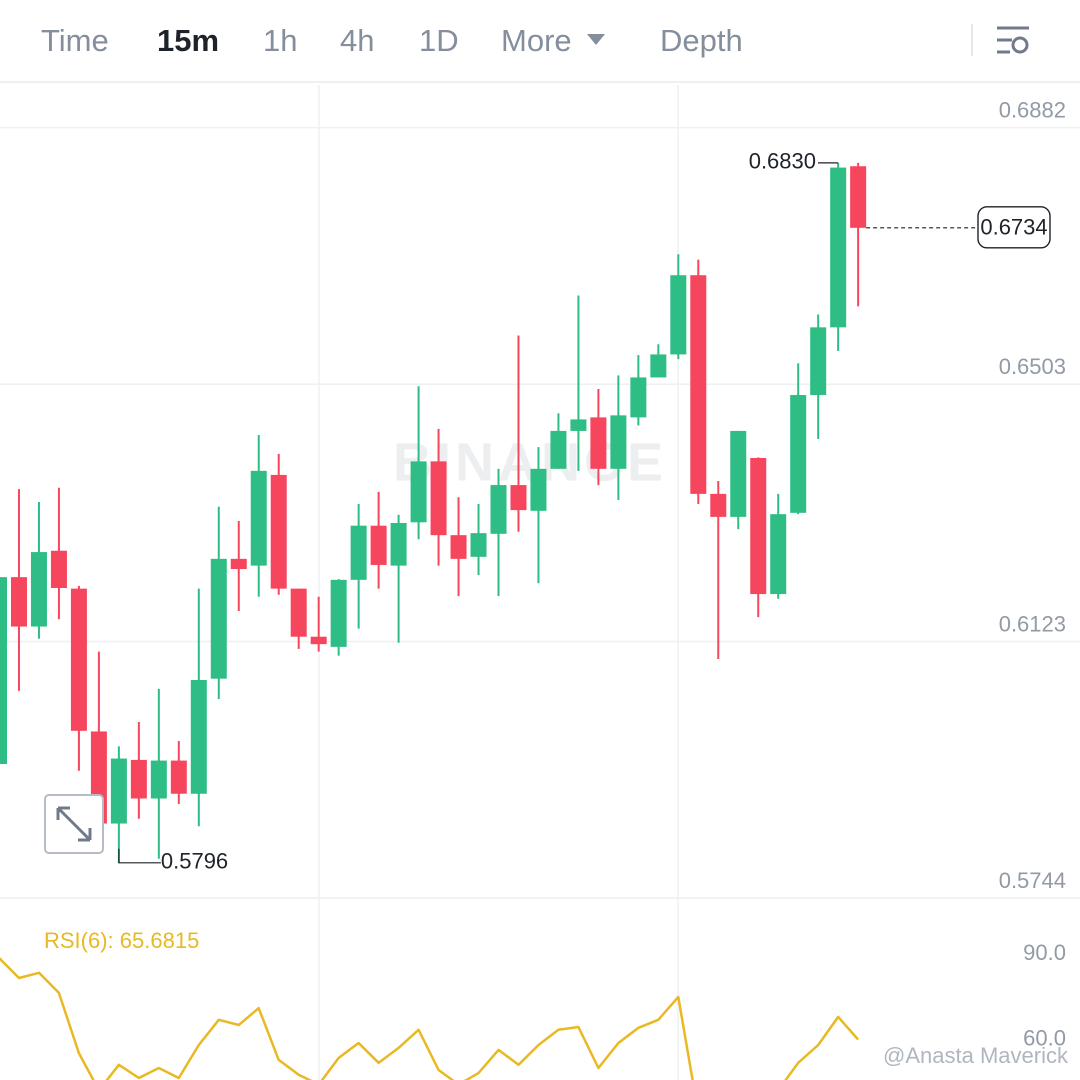 This screenshot has width=1080, height=1080. What do you see at coordinates (1032, 109) in the screenshot?
I see `y-tick-label: 0.6882` at bounding box center [1032, 109].